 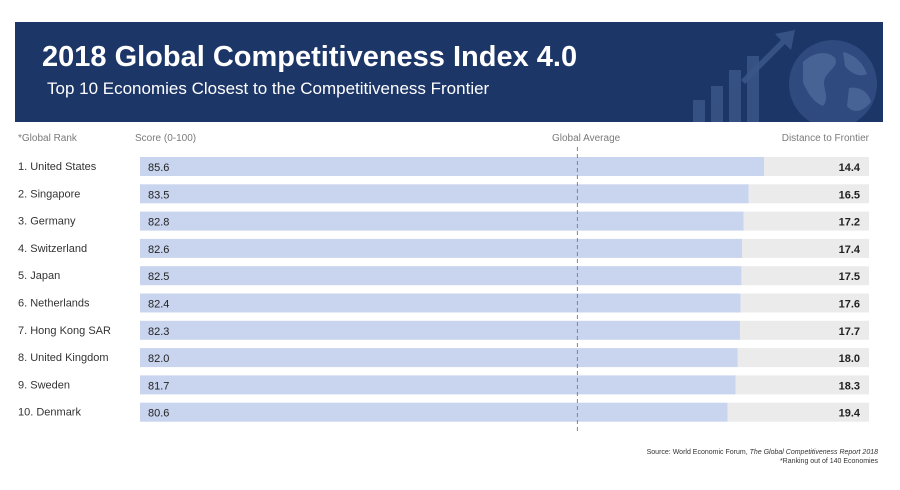 What do you see at coordinates (828, 461) in the screenshot?
I see `ranking-note: *Ranking out of 140 Economies` at bounding box center [828, 461].